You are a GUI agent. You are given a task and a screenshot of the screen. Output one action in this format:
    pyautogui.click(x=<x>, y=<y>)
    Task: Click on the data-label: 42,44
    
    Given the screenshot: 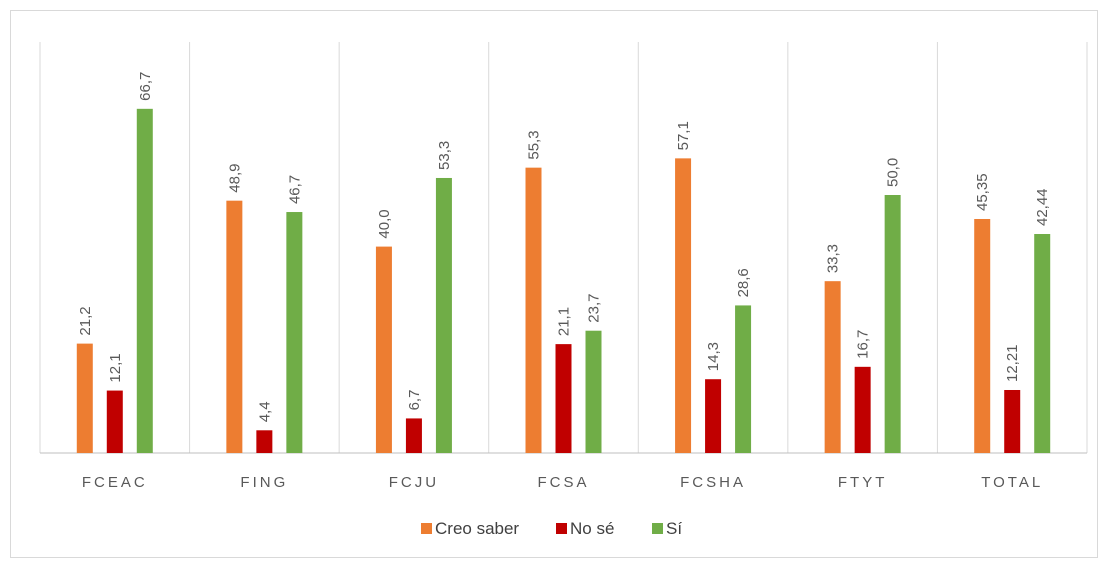 What is the action you would take?
    pyautogui.click(x=1042, y=207)
    